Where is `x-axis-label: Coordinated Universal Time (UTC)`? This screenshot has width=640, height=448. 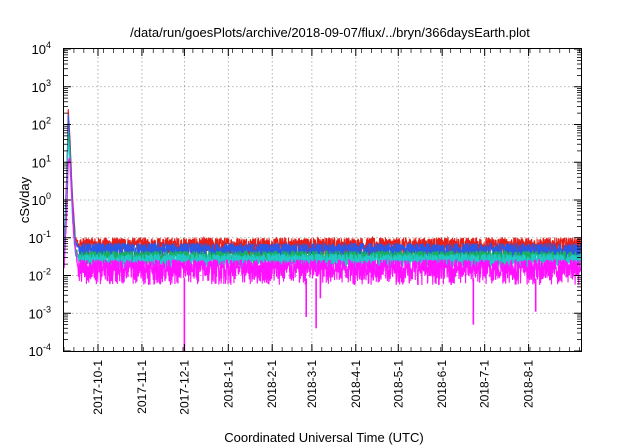
x-axis-label: Coordinated Universal Time (UTC) is located at coordinates (323, 437).